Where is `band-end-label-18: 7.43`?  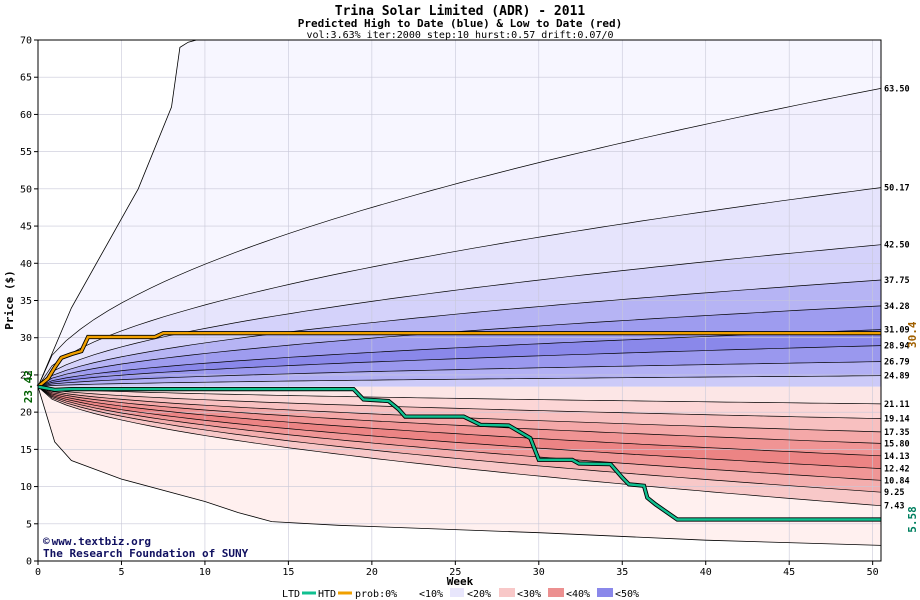
band-end-label-18: 7.43 is located at coordinates (894, 507).